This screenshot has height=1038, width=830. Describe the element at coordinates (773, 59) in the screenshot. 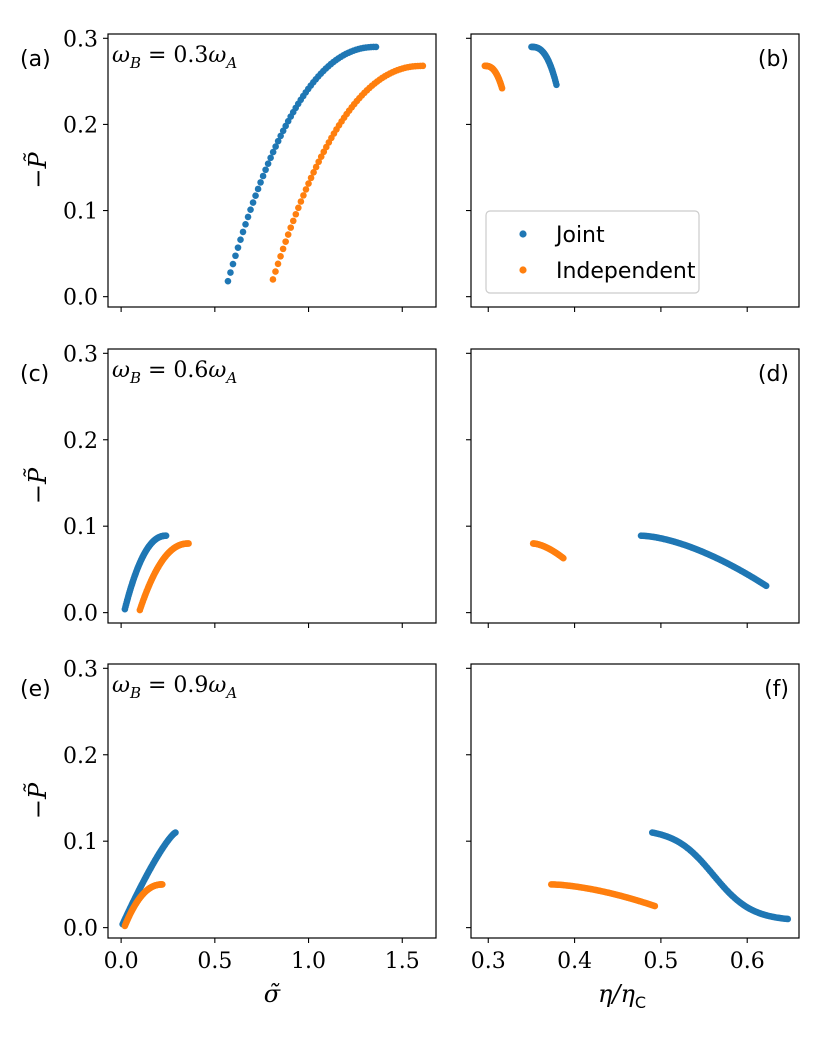

I see `panel-tag: (b)` at that location.